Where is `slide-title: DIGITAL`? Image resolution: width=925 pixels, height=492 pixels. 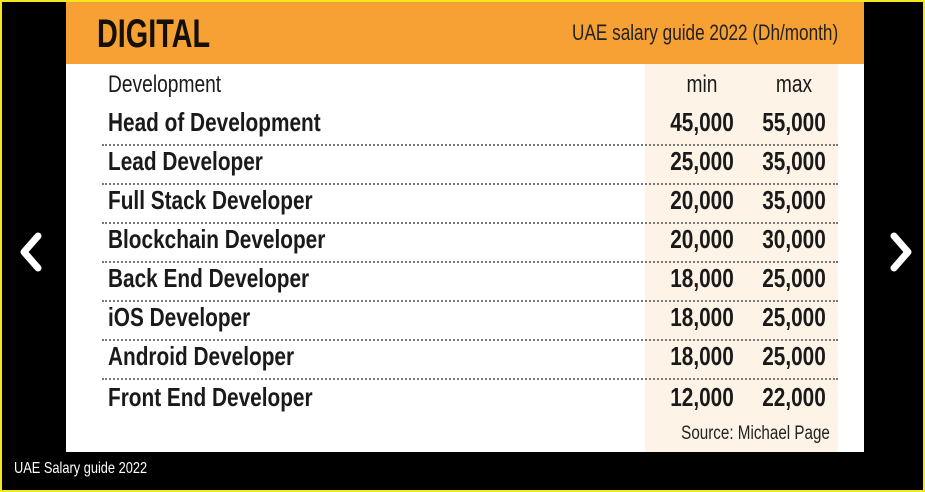
slide-title: DIGITAL is located at coordinates (154, 34).